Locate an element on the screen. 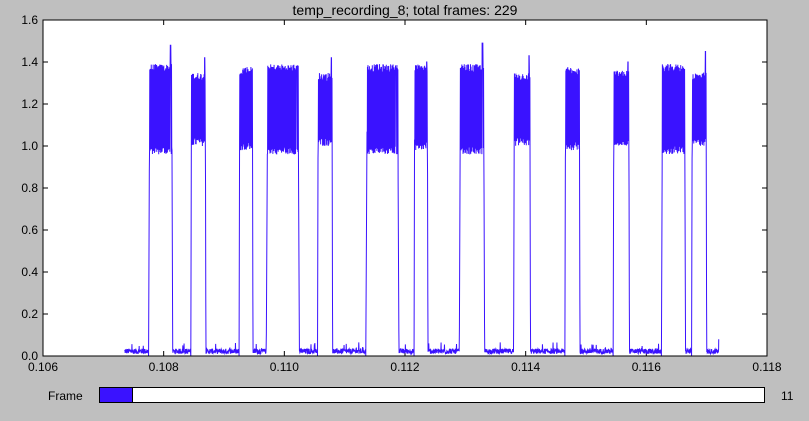 This screenshot has height=421, width=809. frame-slider is located at coordinates (432, 395).